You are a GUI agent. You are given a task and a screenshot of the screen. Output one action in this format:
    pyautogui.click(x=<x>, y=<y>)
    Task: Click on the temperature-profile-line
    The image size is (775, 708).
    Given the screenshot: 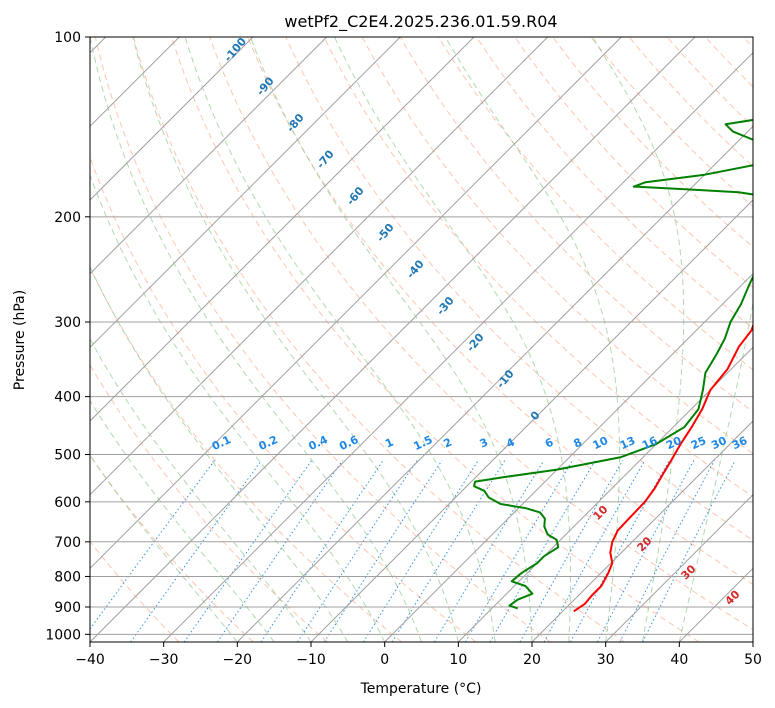 What is the action you would take?
    pyautogui.click(x=663, y=468)
    